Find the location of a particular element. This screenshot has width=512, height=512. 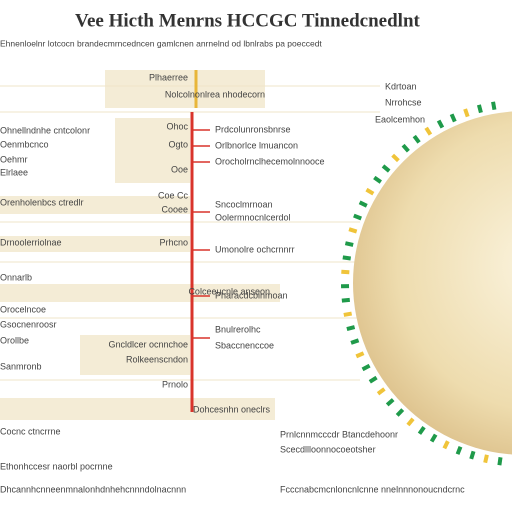

branch-label: Cooee is located at coordinates (174, 209).